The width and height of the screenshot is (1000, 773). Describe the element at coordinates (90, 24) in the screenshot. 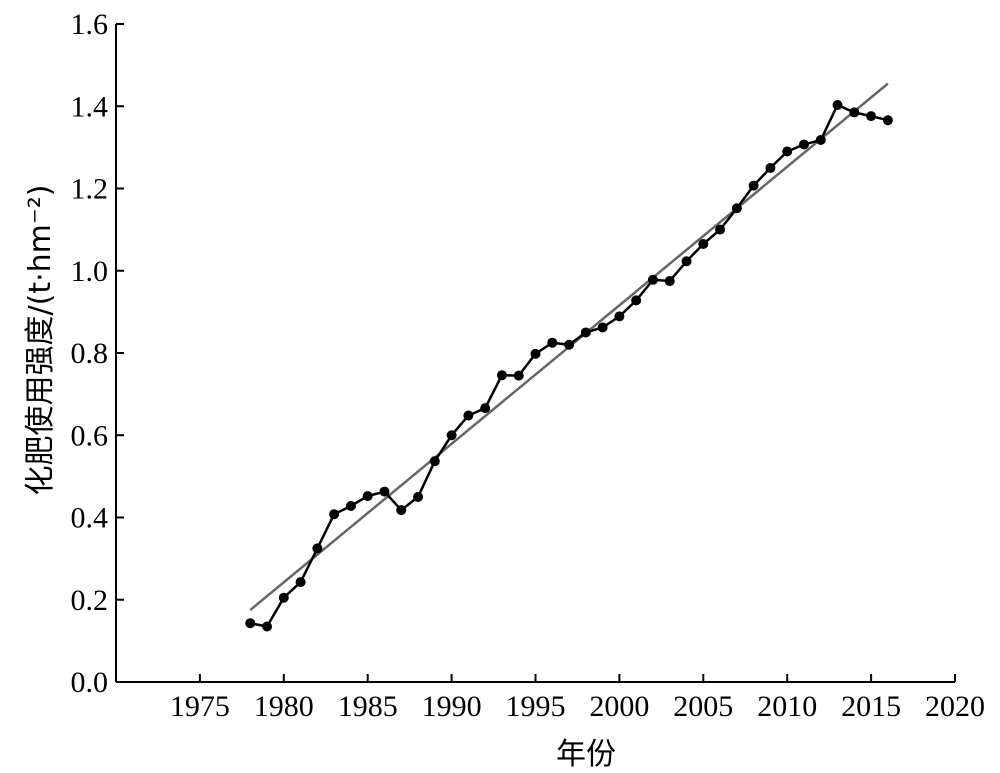

I see `y-tick-label: 1.6` at that location.